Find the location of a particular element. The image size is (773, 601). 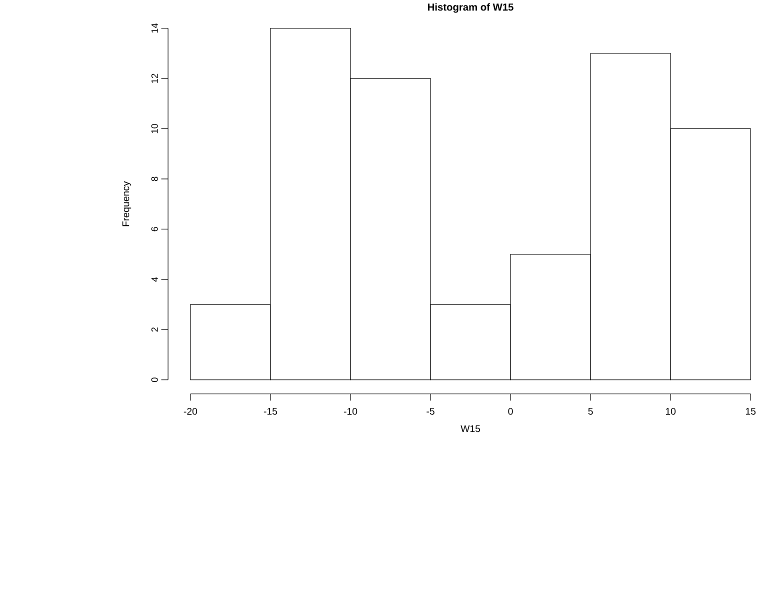

chart-title: Histogram of W15 is located at coordinates (471, 8).